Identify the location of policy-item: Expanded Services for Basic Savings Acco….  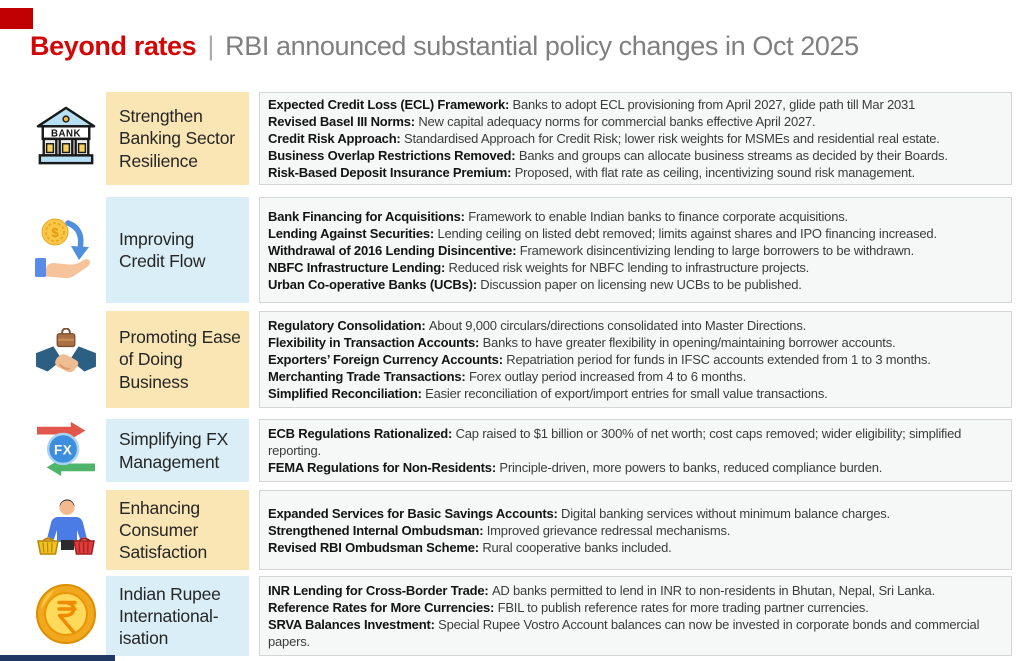
(635, 513).